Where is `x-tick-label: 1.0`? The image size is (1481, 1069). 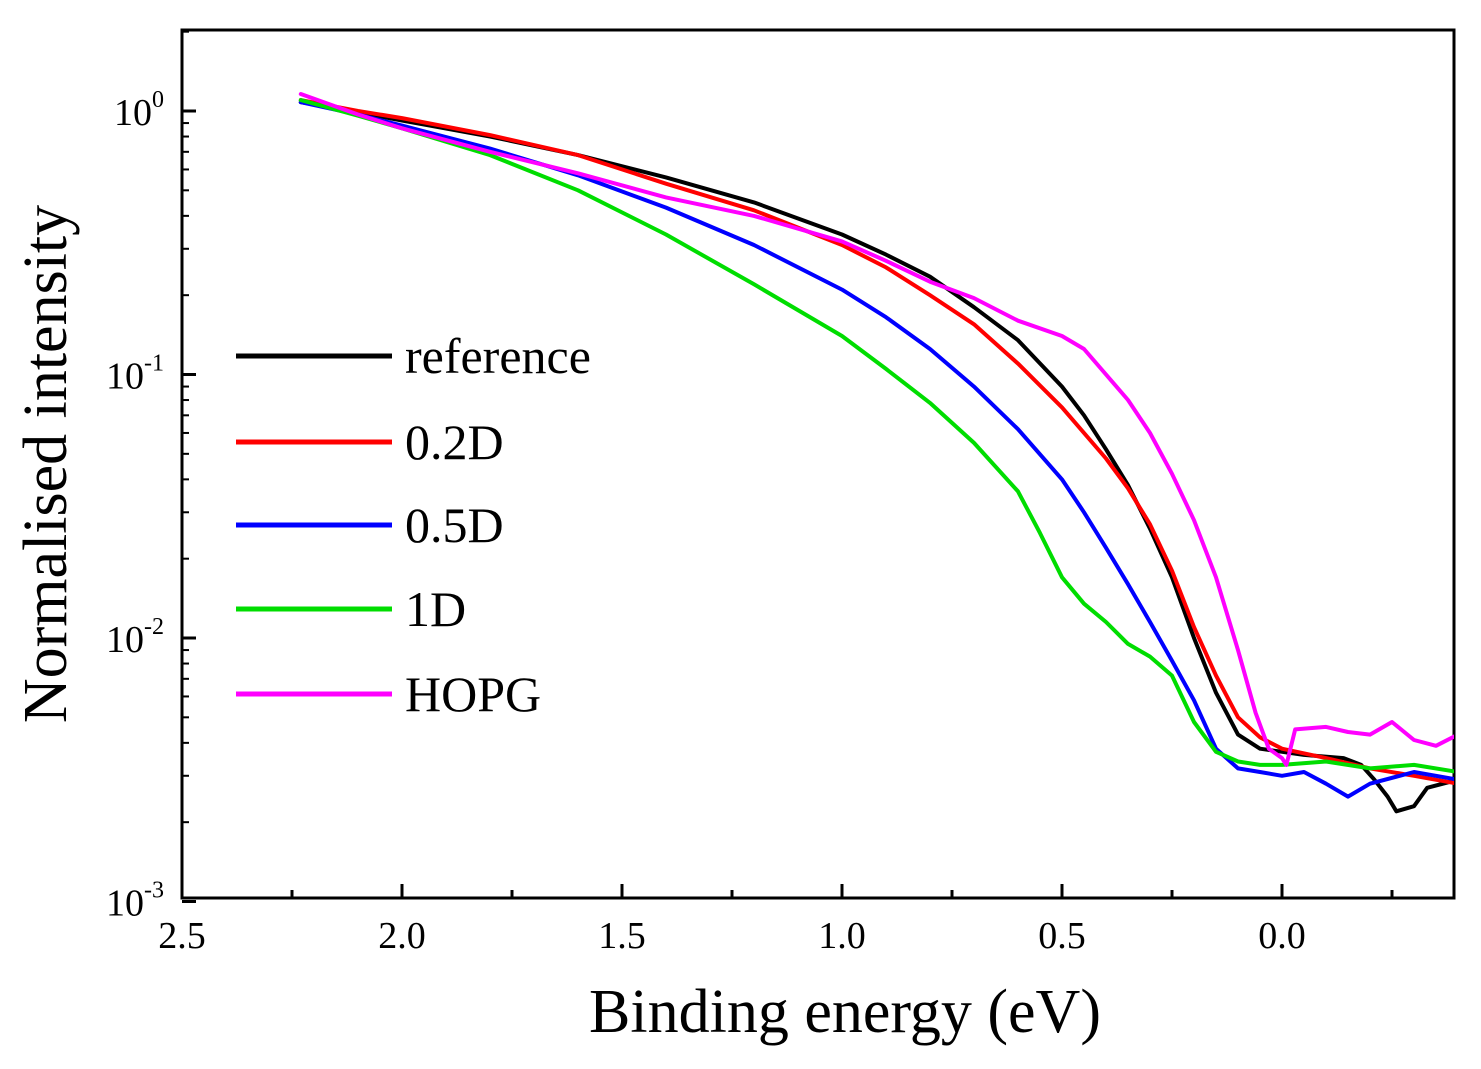
x-tick-label: 1.0 is located at coordinates (842, 936).